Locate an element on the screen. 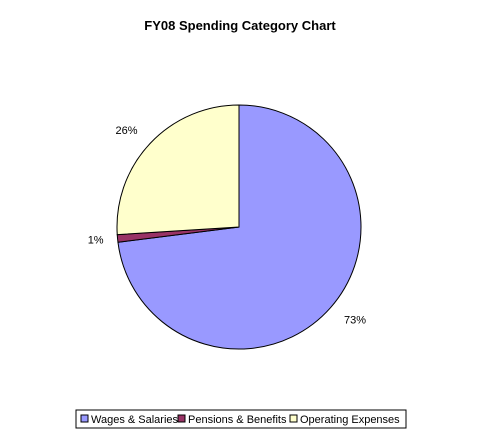  slice-label-0: 73% is located at coordinates (355, 321).